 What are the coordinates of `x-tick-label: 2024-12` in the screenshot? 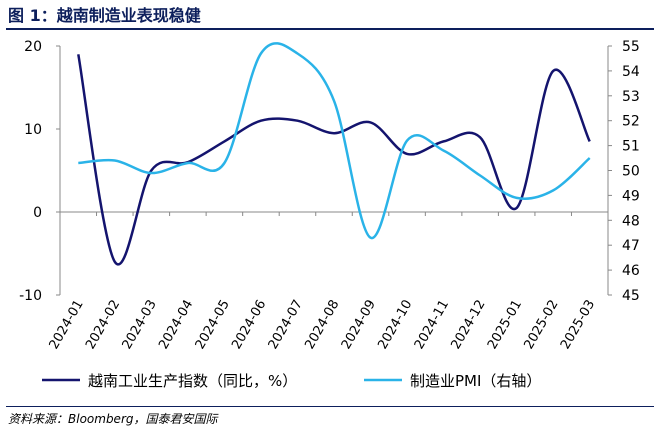 It's located at (468, 324).